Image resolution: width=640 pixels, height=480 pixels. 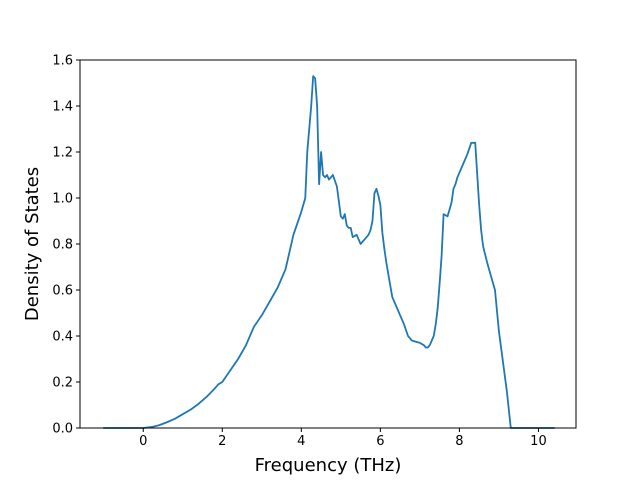 What do you see at coordinates (301, 441) in the screenshot?
I see `x-tick-label: 4` at bounding box center [301, 441].